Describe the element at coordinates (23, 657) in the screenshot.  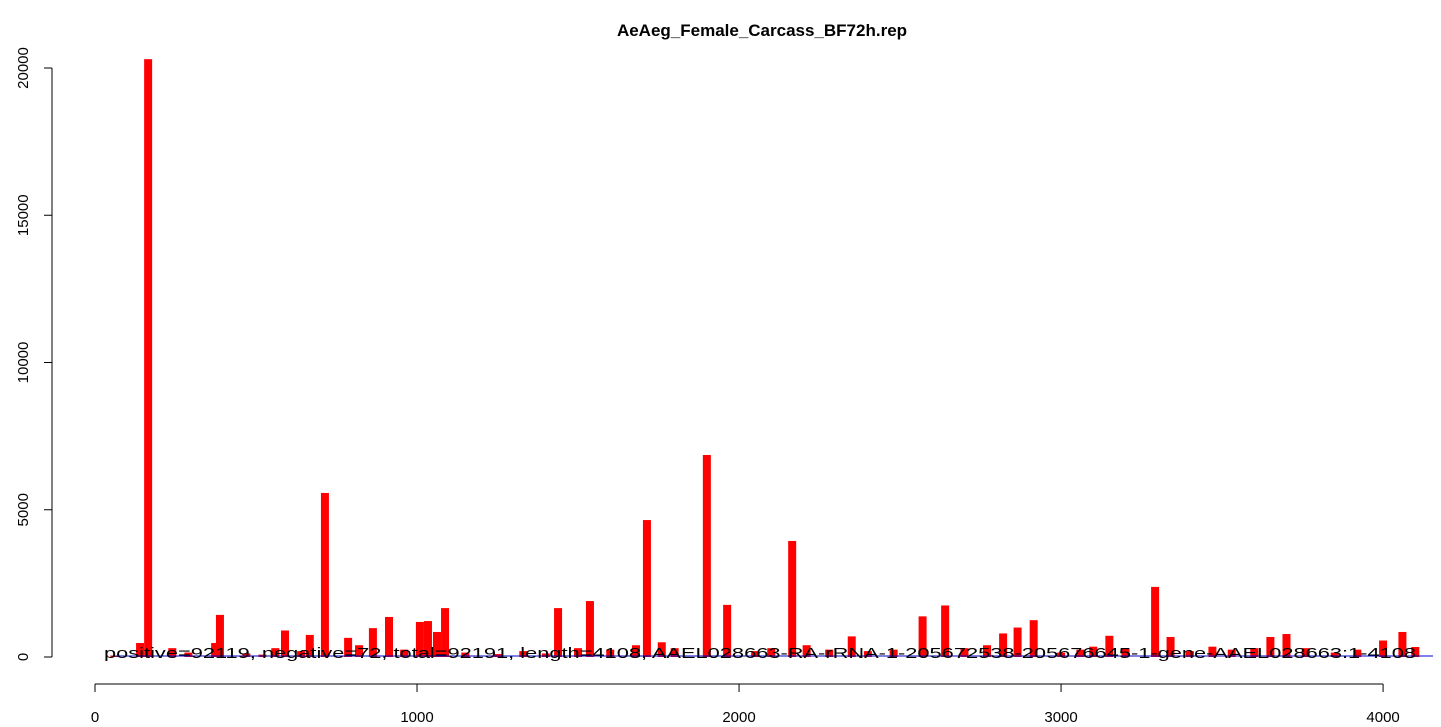
I see `y-tick-label: 0` at that location.